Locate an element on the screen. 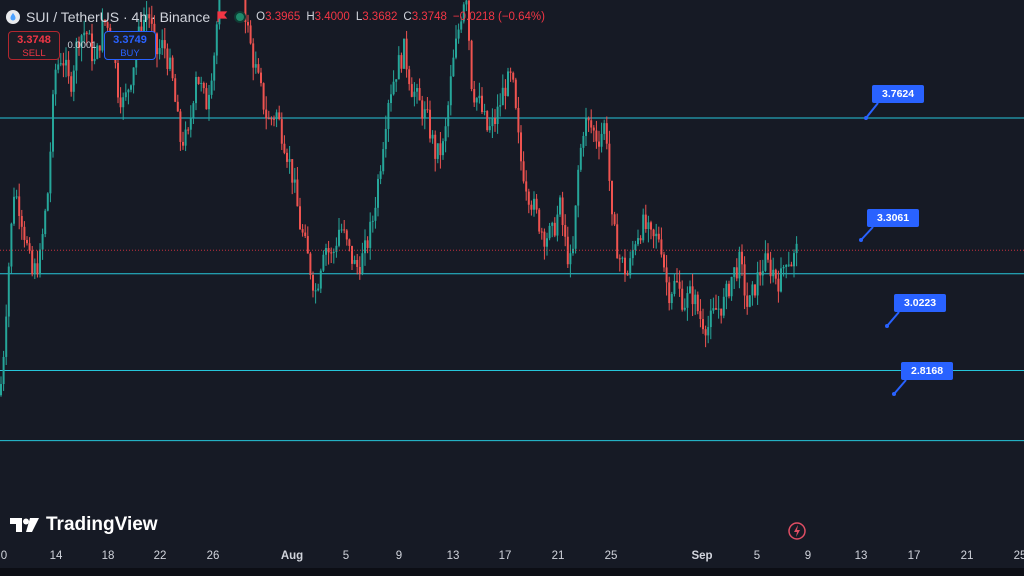 This screenshot has height=576, width=1024. high-value: 3.4000 is located at coordinates (332, 17).